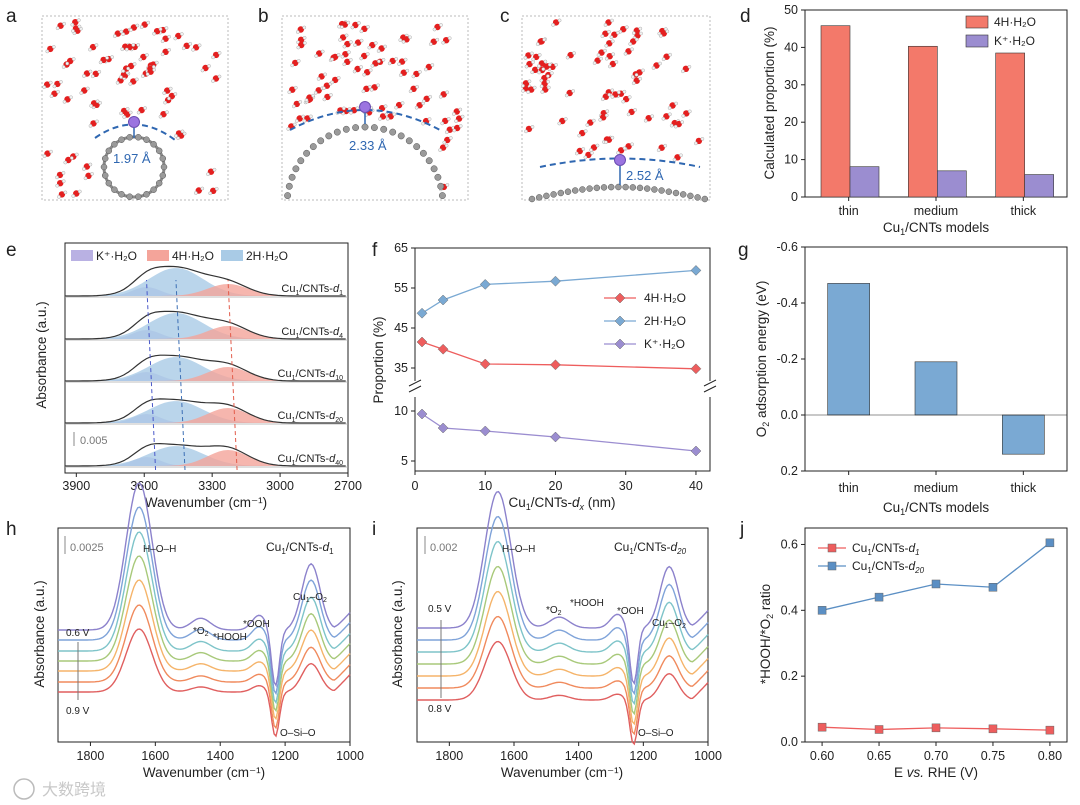 The height and width of the screenshot is (805, 1080). Describe the element at coordinates (936, 508) in the screenshot. I see `panel-g-xlabel: Cu1/CNTs models` at that location.